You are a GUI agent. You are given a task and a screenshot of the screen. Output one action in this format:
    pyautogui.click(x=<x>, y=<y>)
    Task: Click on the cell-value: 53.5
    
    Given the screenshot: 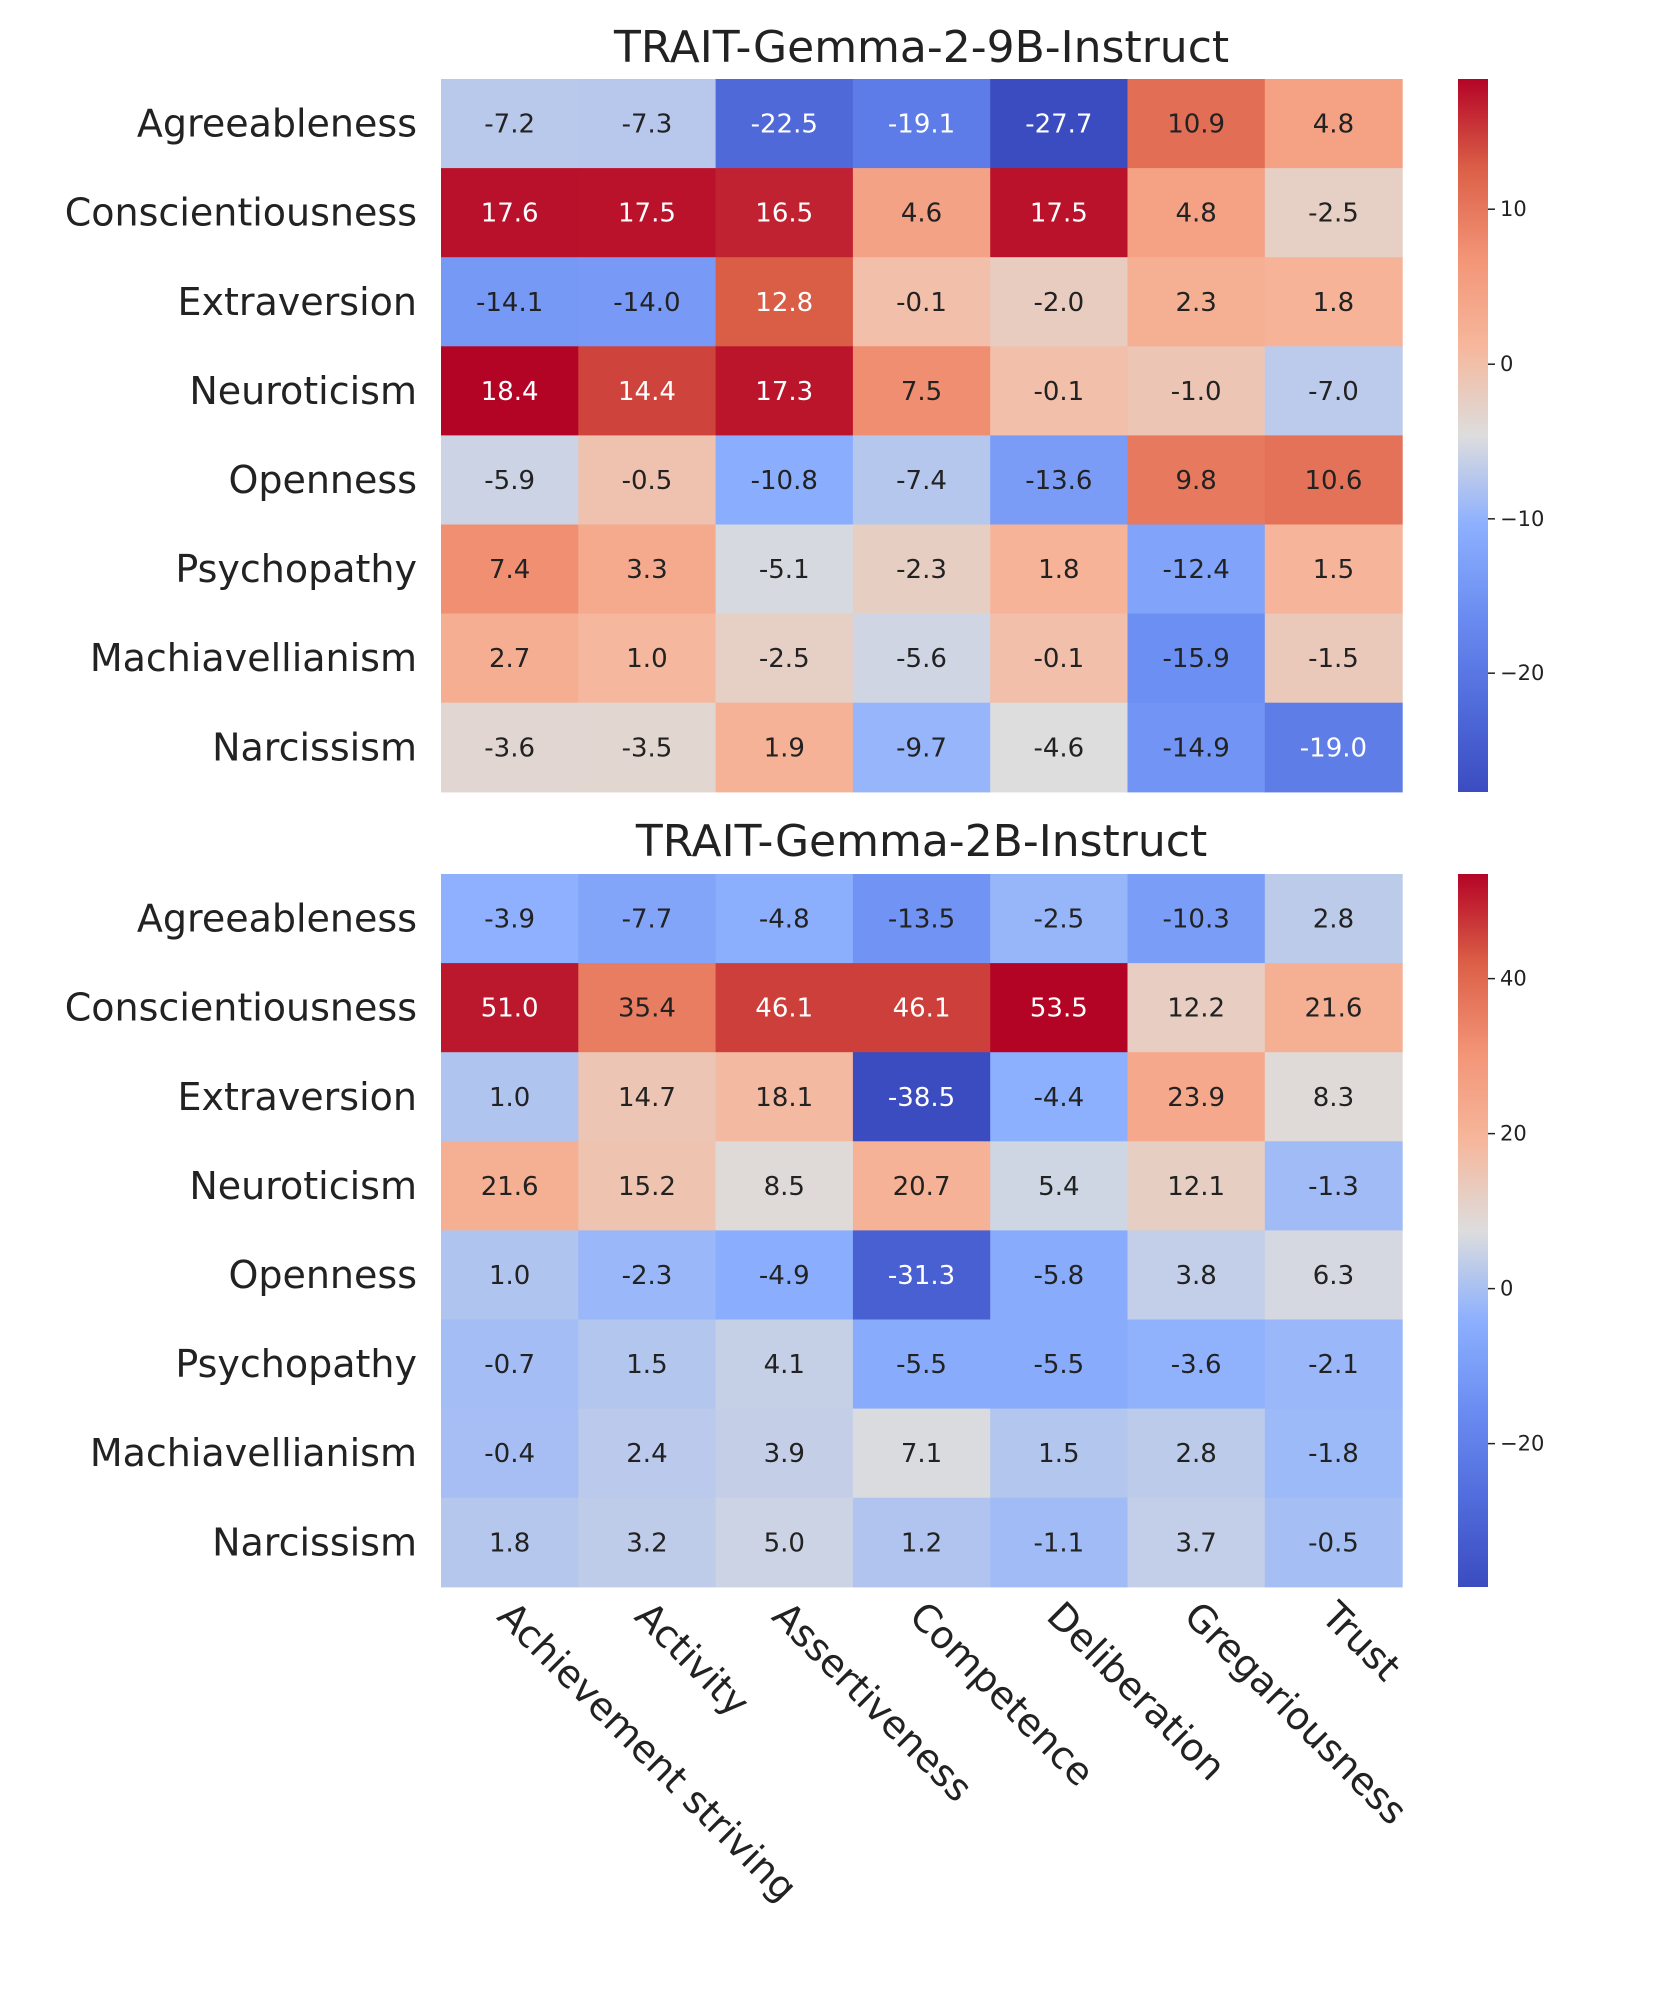 What is the action you would take?
    pyautogui.click(x=1059, y=1009)
    